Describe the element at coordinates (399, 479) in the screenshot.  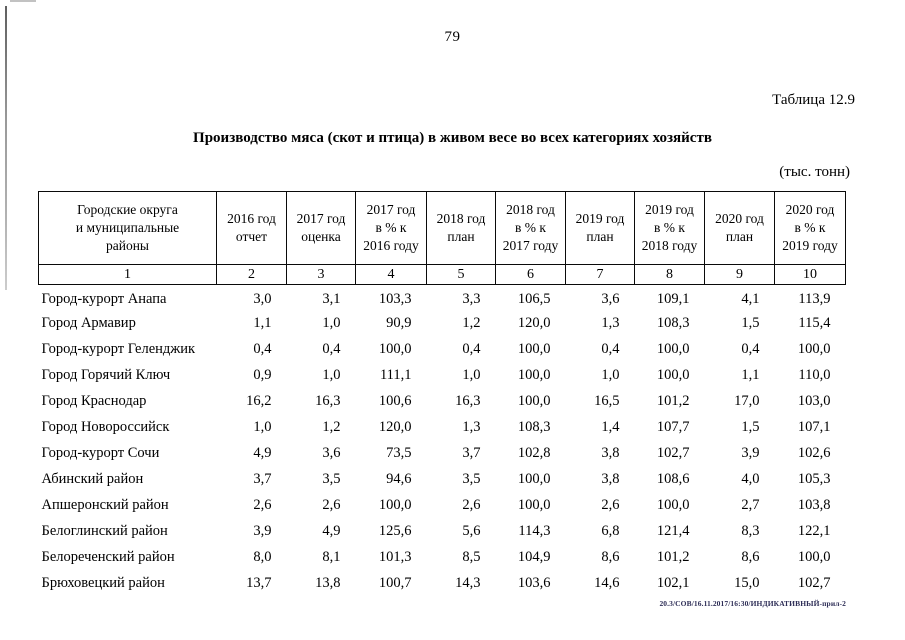
I see `value-cell: 94,6` at that location.